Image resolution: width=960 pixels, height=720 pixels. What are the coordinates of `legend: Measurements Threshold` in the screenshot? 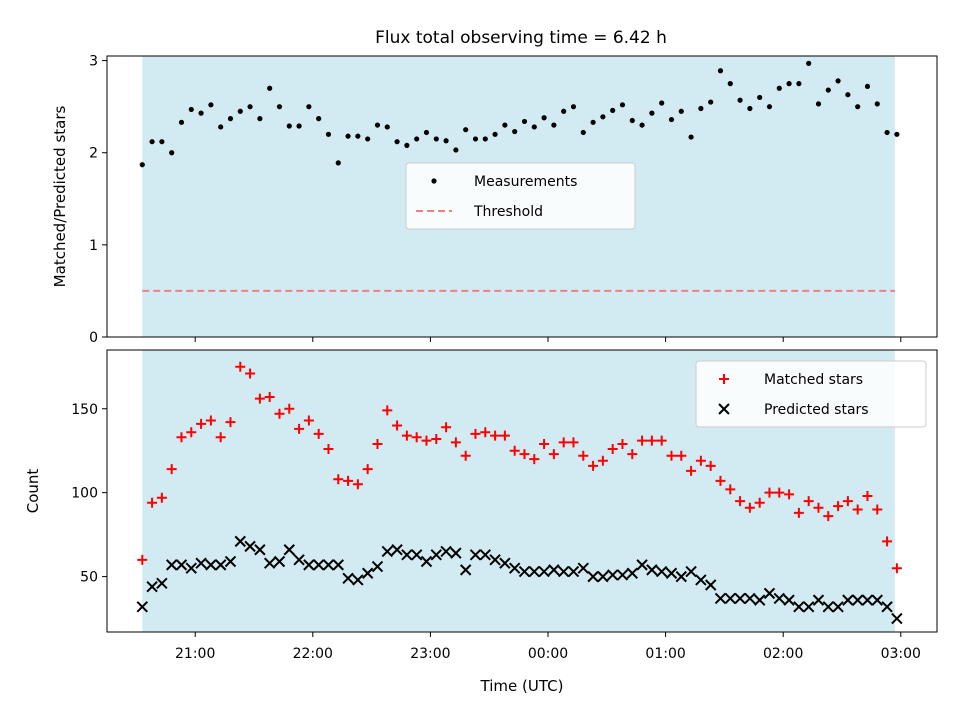 It's located at (520, 196).